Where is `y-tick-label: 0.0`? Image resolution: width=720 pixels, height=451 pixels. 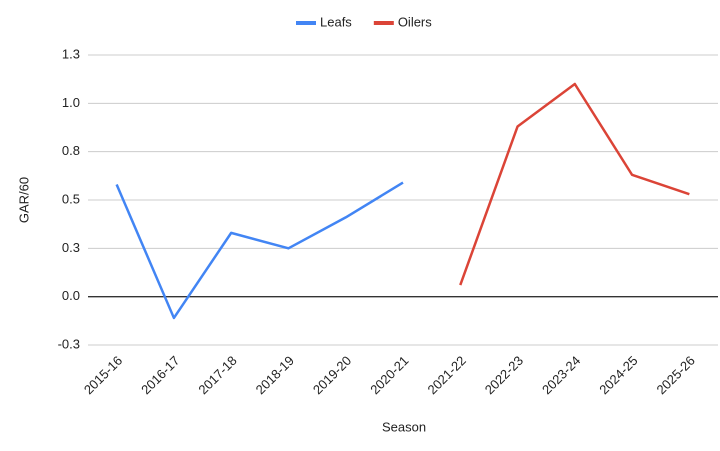
y-tick-label: 0.0 is located at coordinates (71, 295).